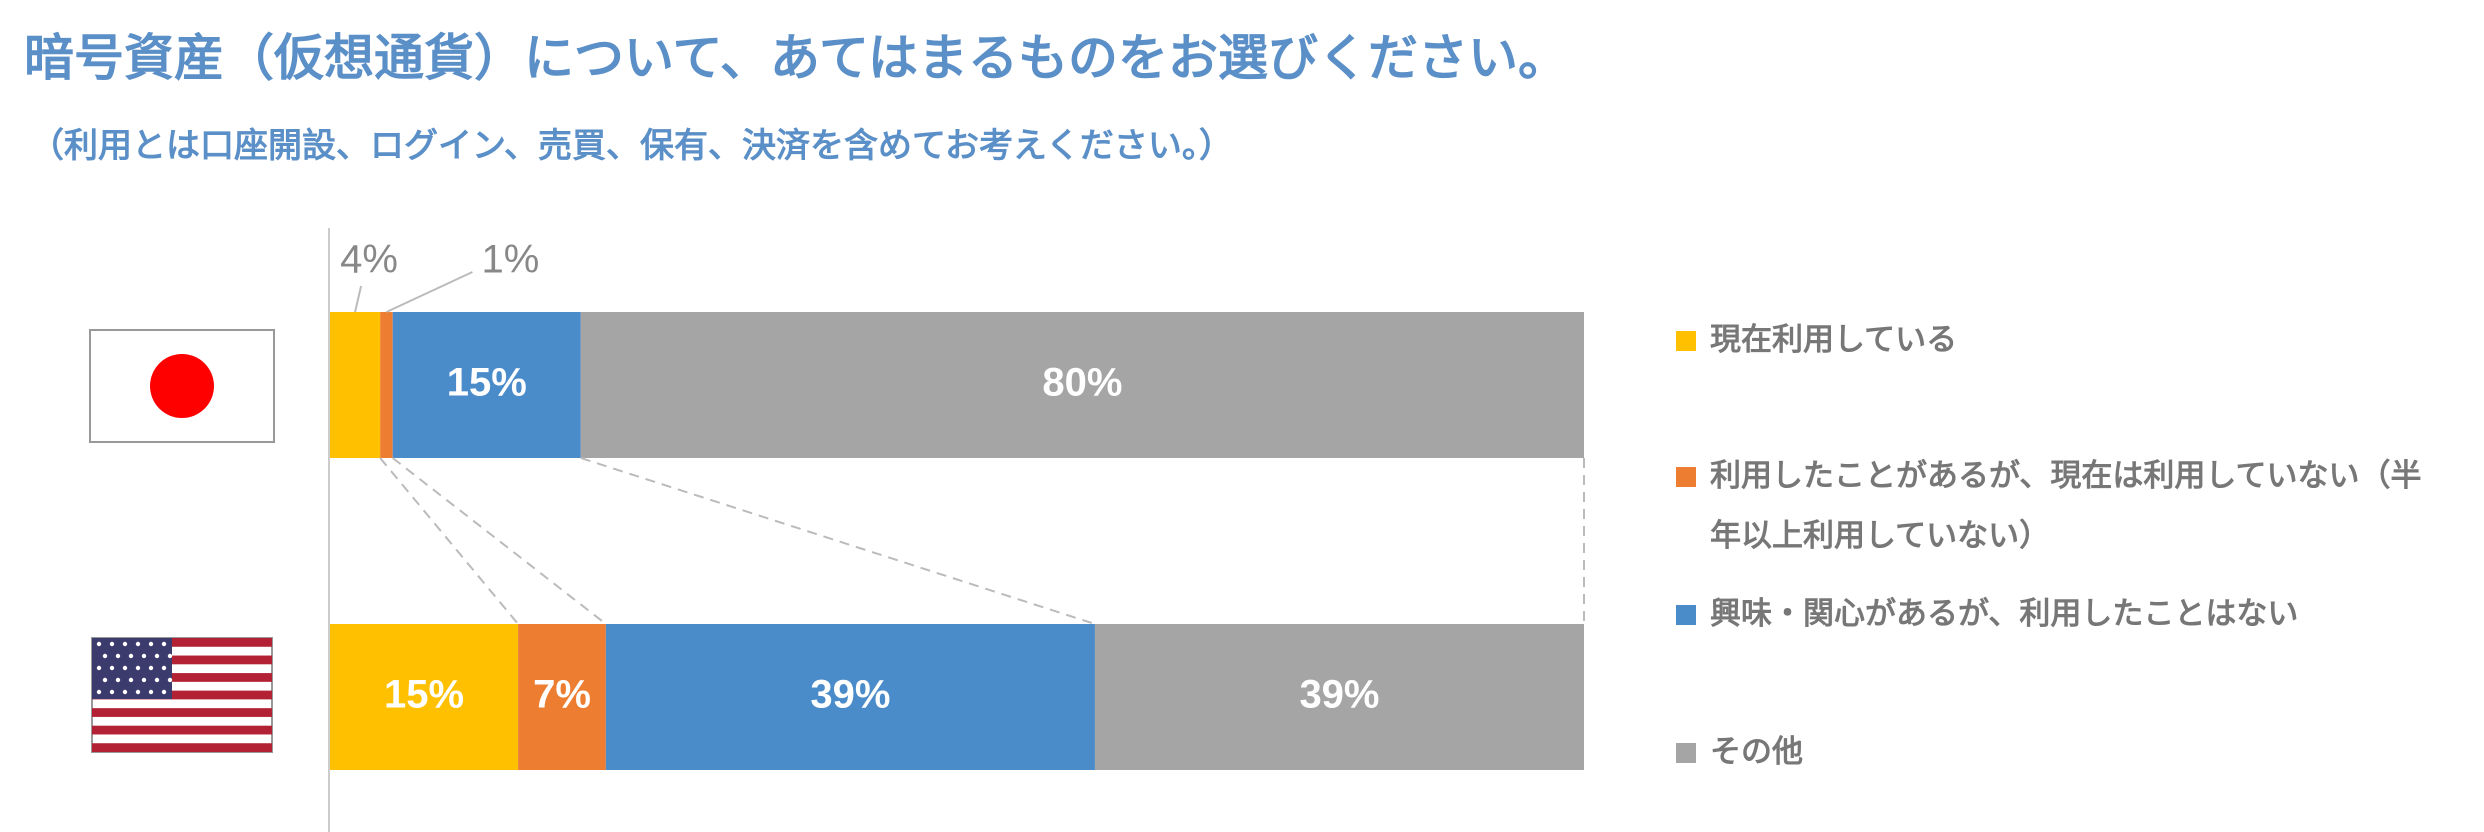 This screenshot has height=832, width=2484. I want to click on data-label: 4%, so click(369, 260).